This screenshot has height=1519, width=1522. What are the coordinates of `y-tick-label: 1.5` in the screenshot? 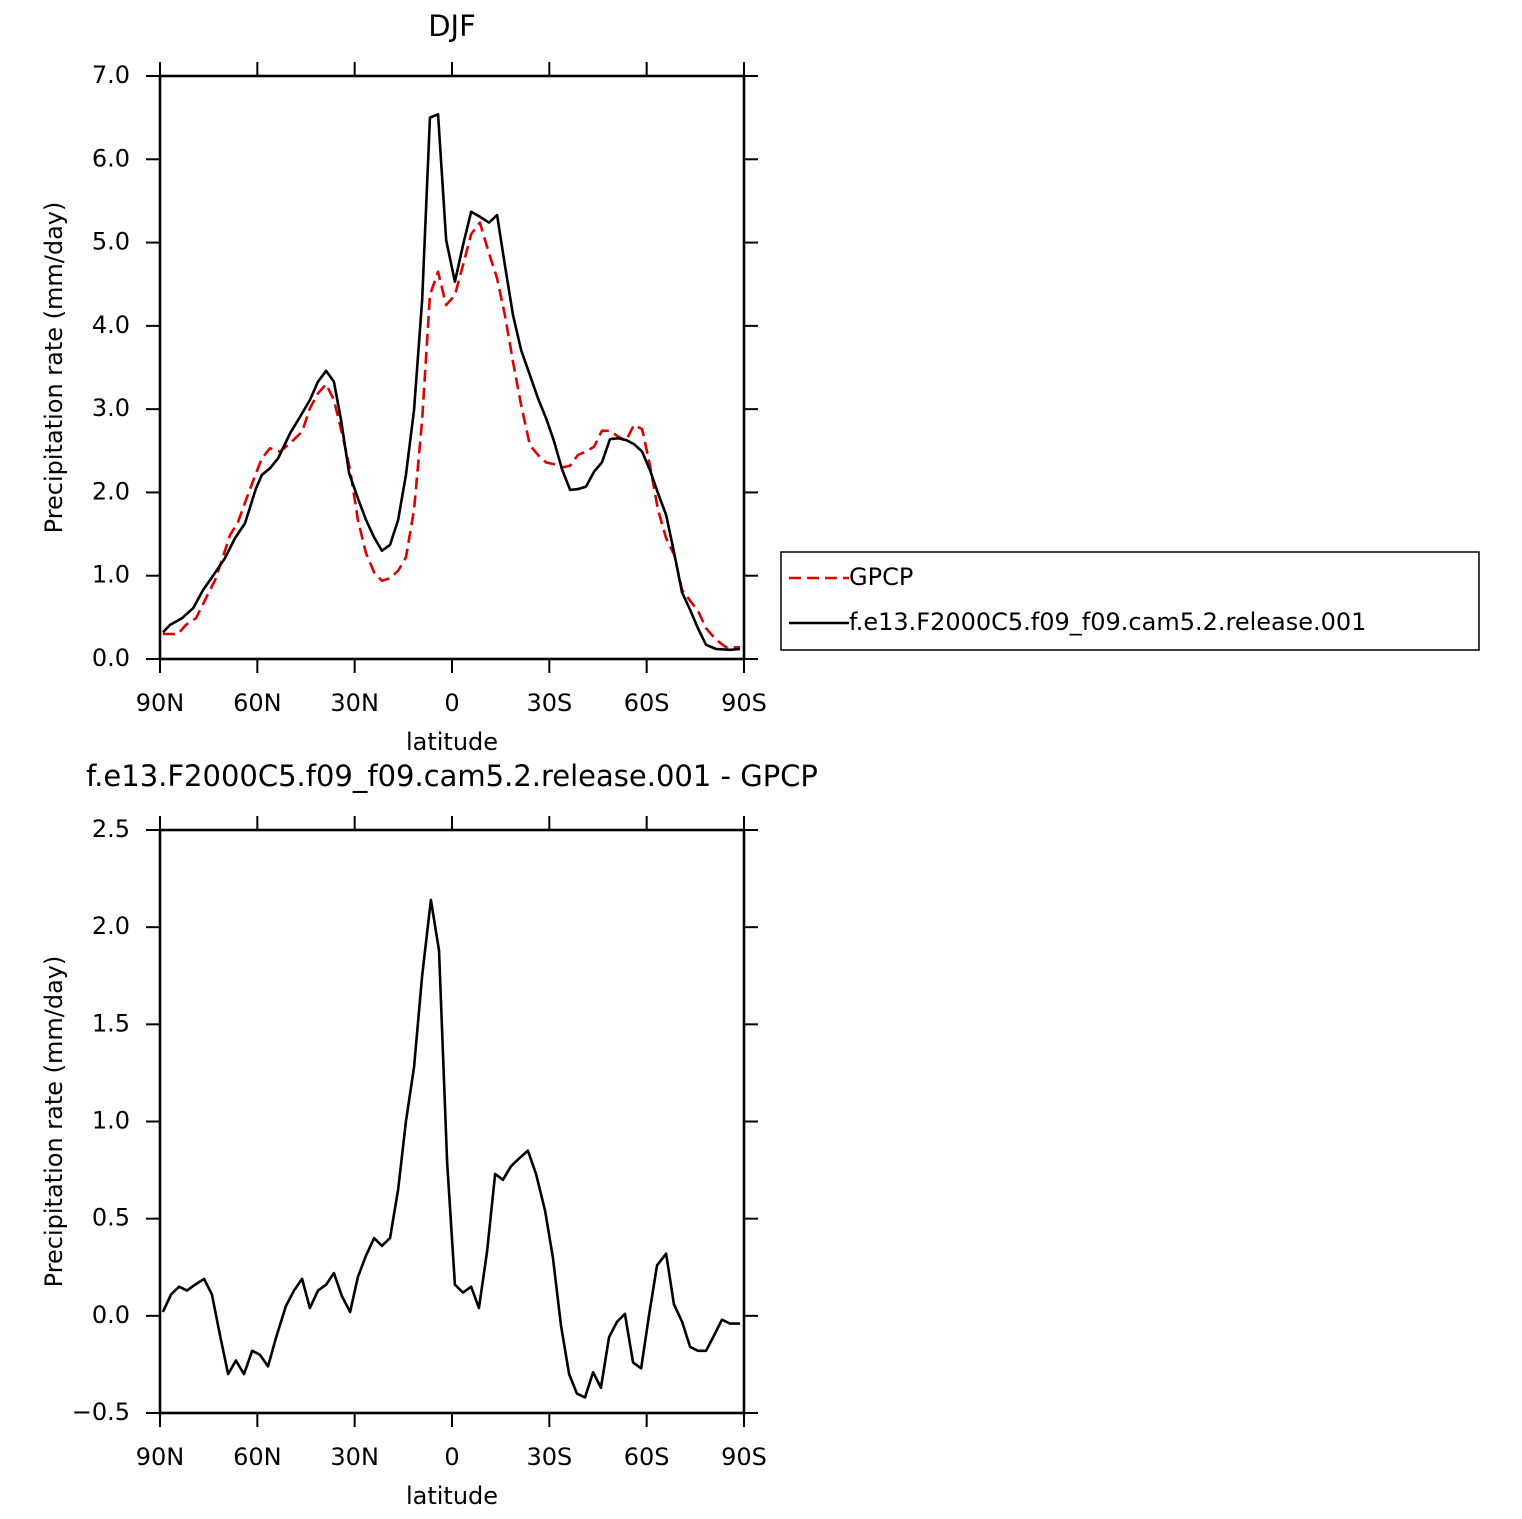 It's located at (111, 1023).